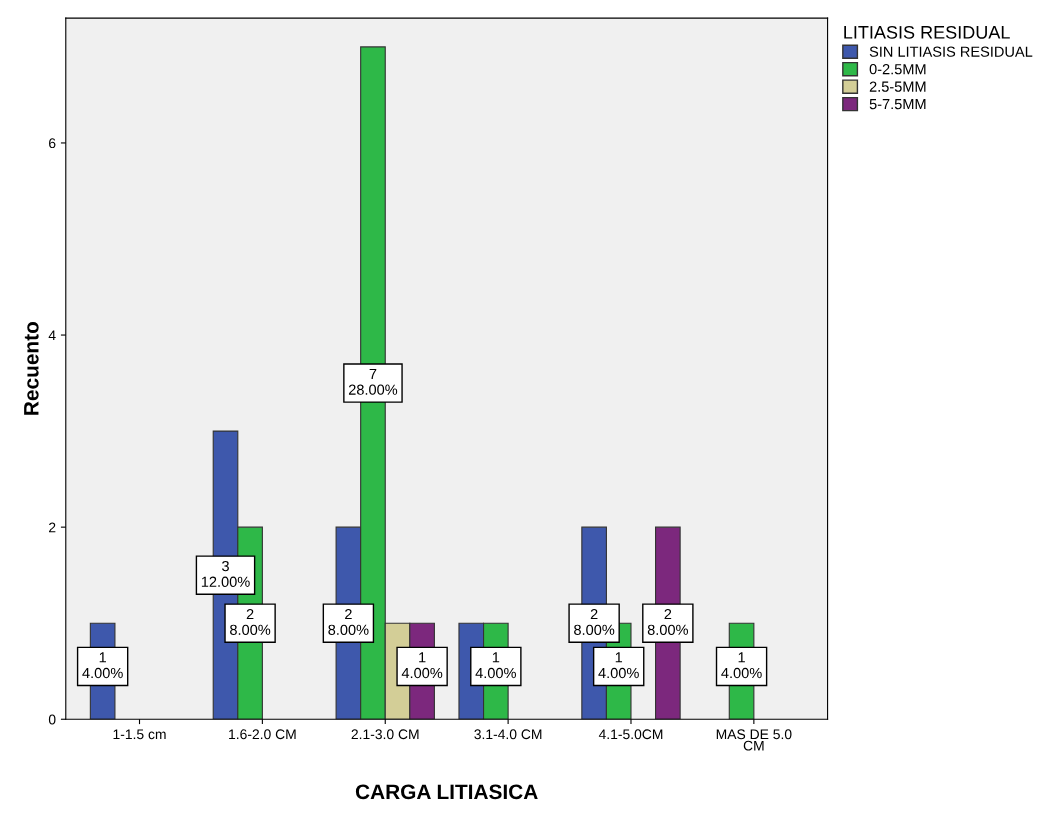  Describe the element at coordinates (52, 527) in the screenshot. I see `y-tick-label: 2` at that location.